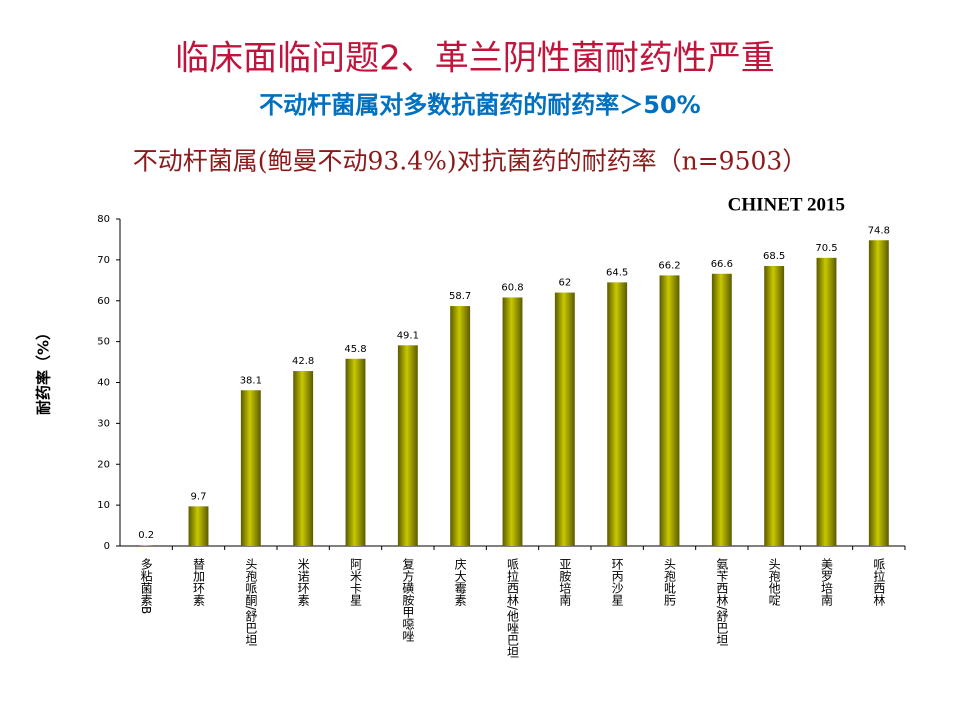 Image resolution: width=960 pixels, height=720 pixels. What do you see at coordinates (879, 582) in the screenshot?
I see `x-tick-label: 哌拉西林` at bounding box center [879, 582].